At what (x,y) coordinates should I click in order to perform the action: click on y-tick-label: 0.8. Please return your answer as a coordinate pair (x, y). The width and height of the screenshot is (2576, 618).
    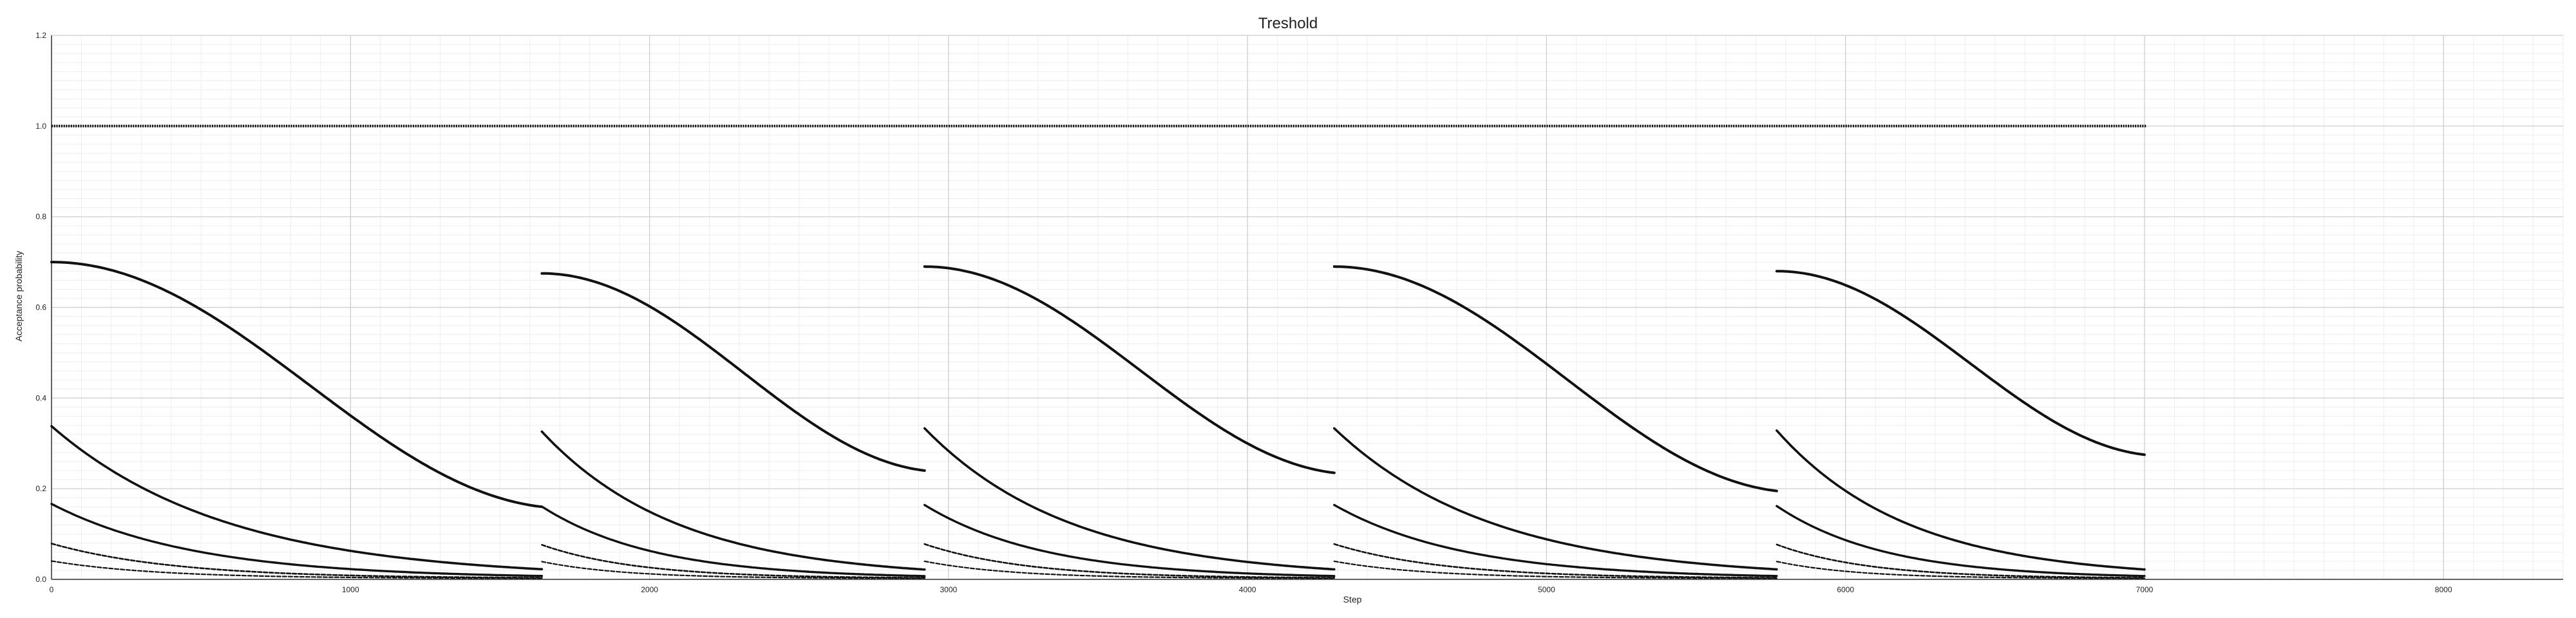
    Looking at the image, I should click on (40, 216).